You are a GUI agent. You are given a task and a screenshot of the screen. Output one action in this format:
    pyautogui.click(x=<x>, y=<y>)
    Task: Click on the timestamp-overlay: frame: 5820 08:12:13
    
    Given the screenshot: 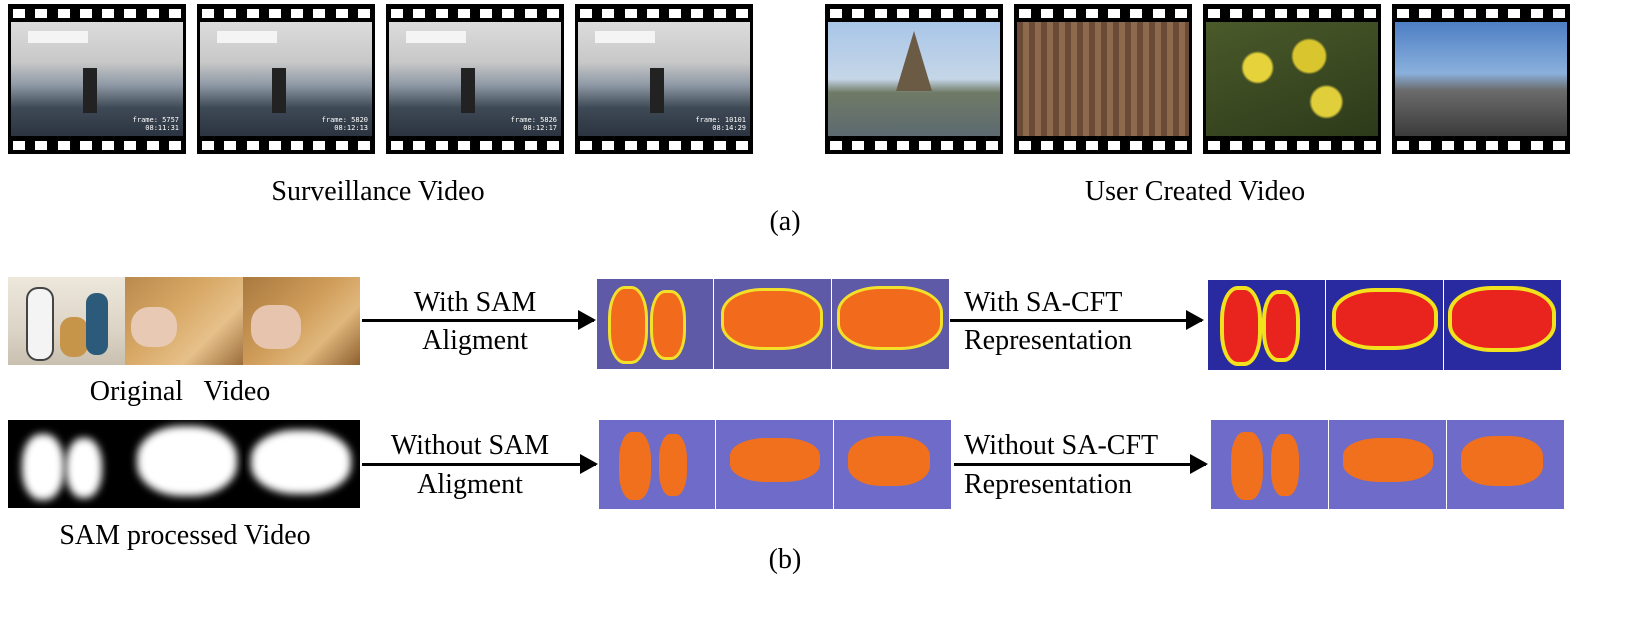 What is the action you would take?
    pyautogui.click(x=344, y=124)
    